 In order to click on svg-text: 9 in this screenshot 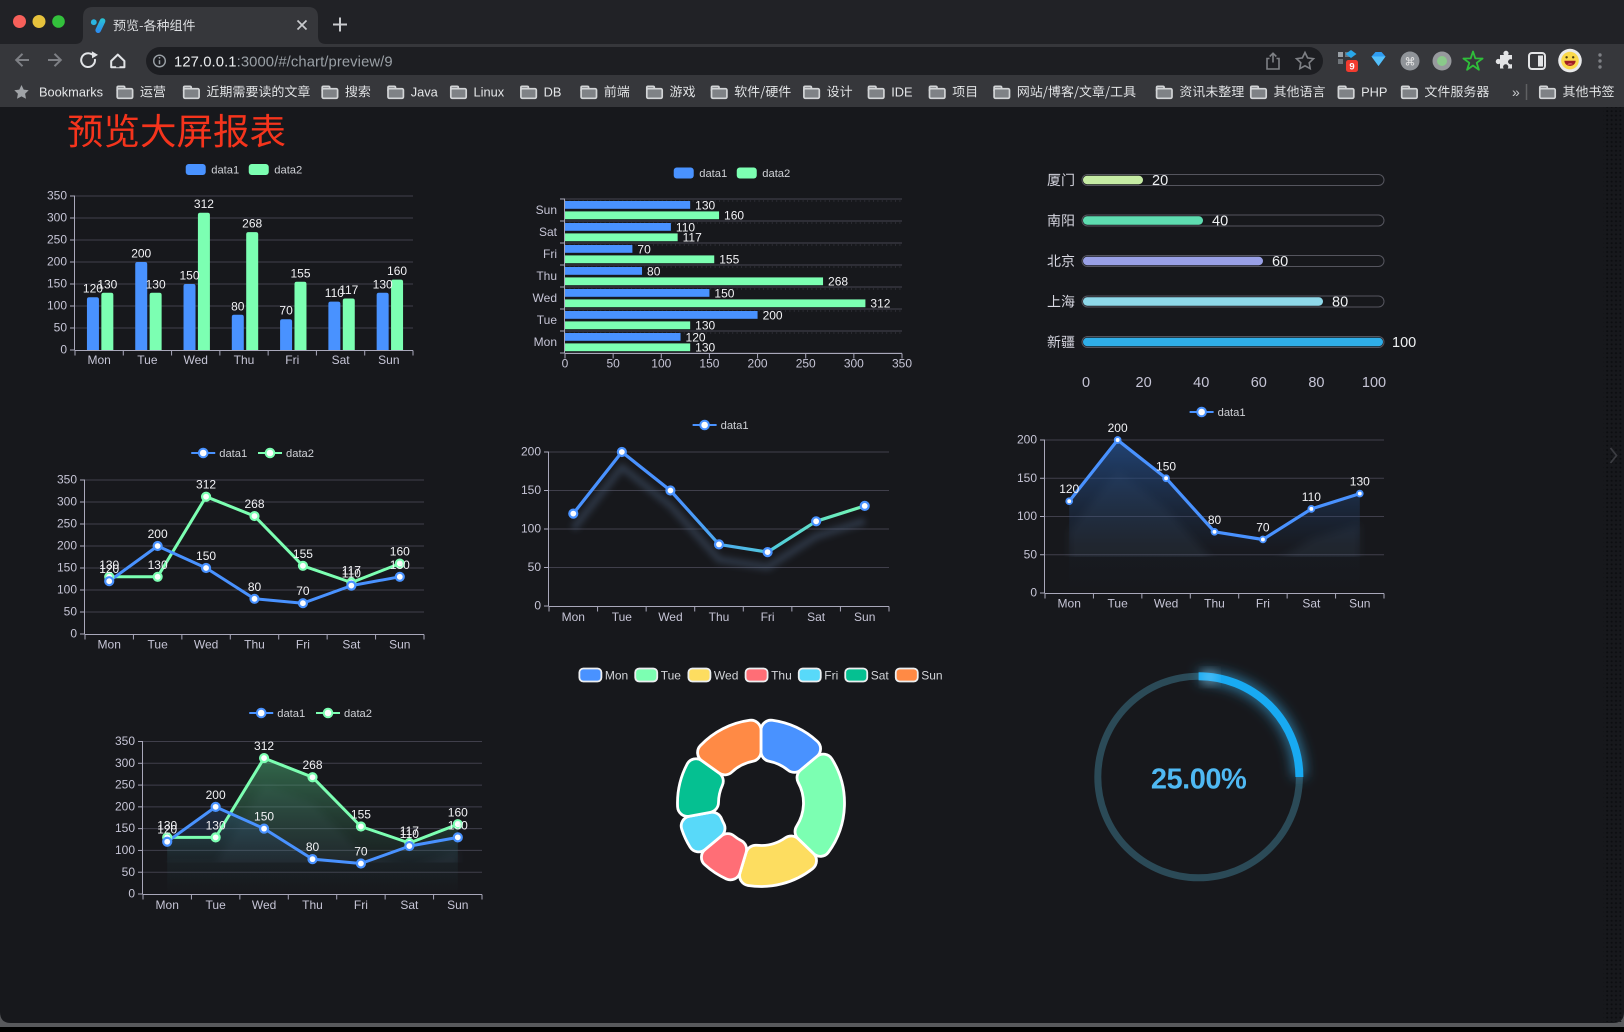, I will do `click(1351, 67)`.